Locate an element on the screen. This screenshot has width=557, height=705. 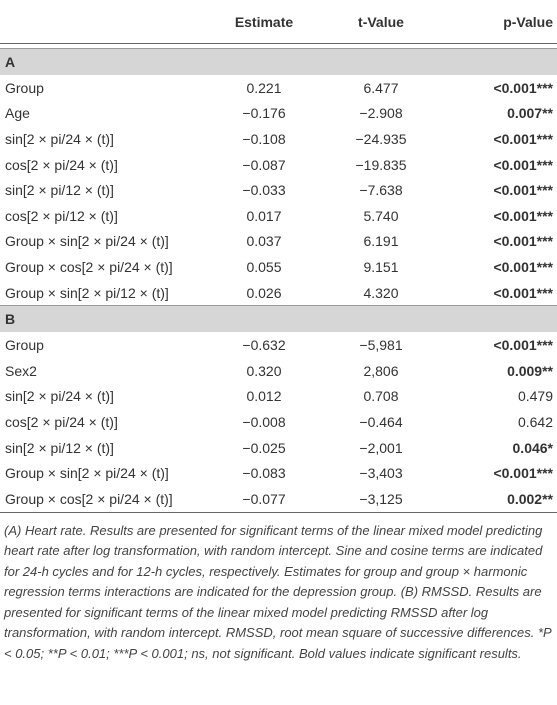
estimate-cell: 0.055 is located at coordinates (264, 266).